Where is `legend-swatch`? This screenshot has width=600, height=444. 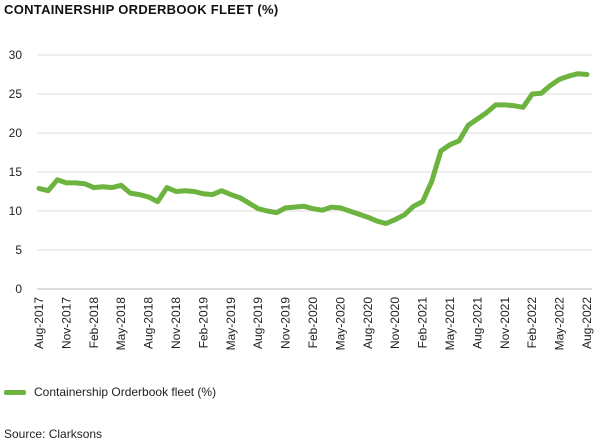
legend-swatch is located at coordinates (15, 392).